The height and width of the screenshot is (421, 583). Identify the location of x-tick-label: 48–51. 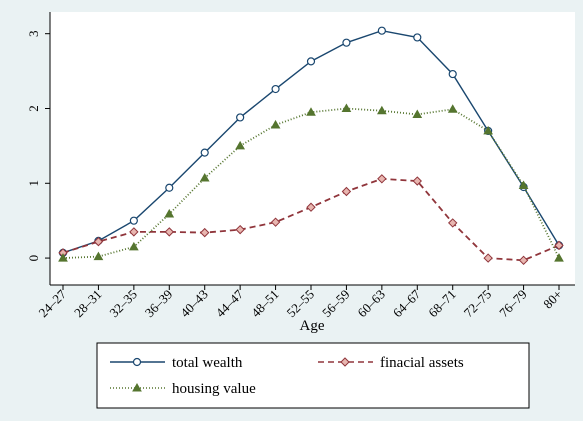
(265, 304).